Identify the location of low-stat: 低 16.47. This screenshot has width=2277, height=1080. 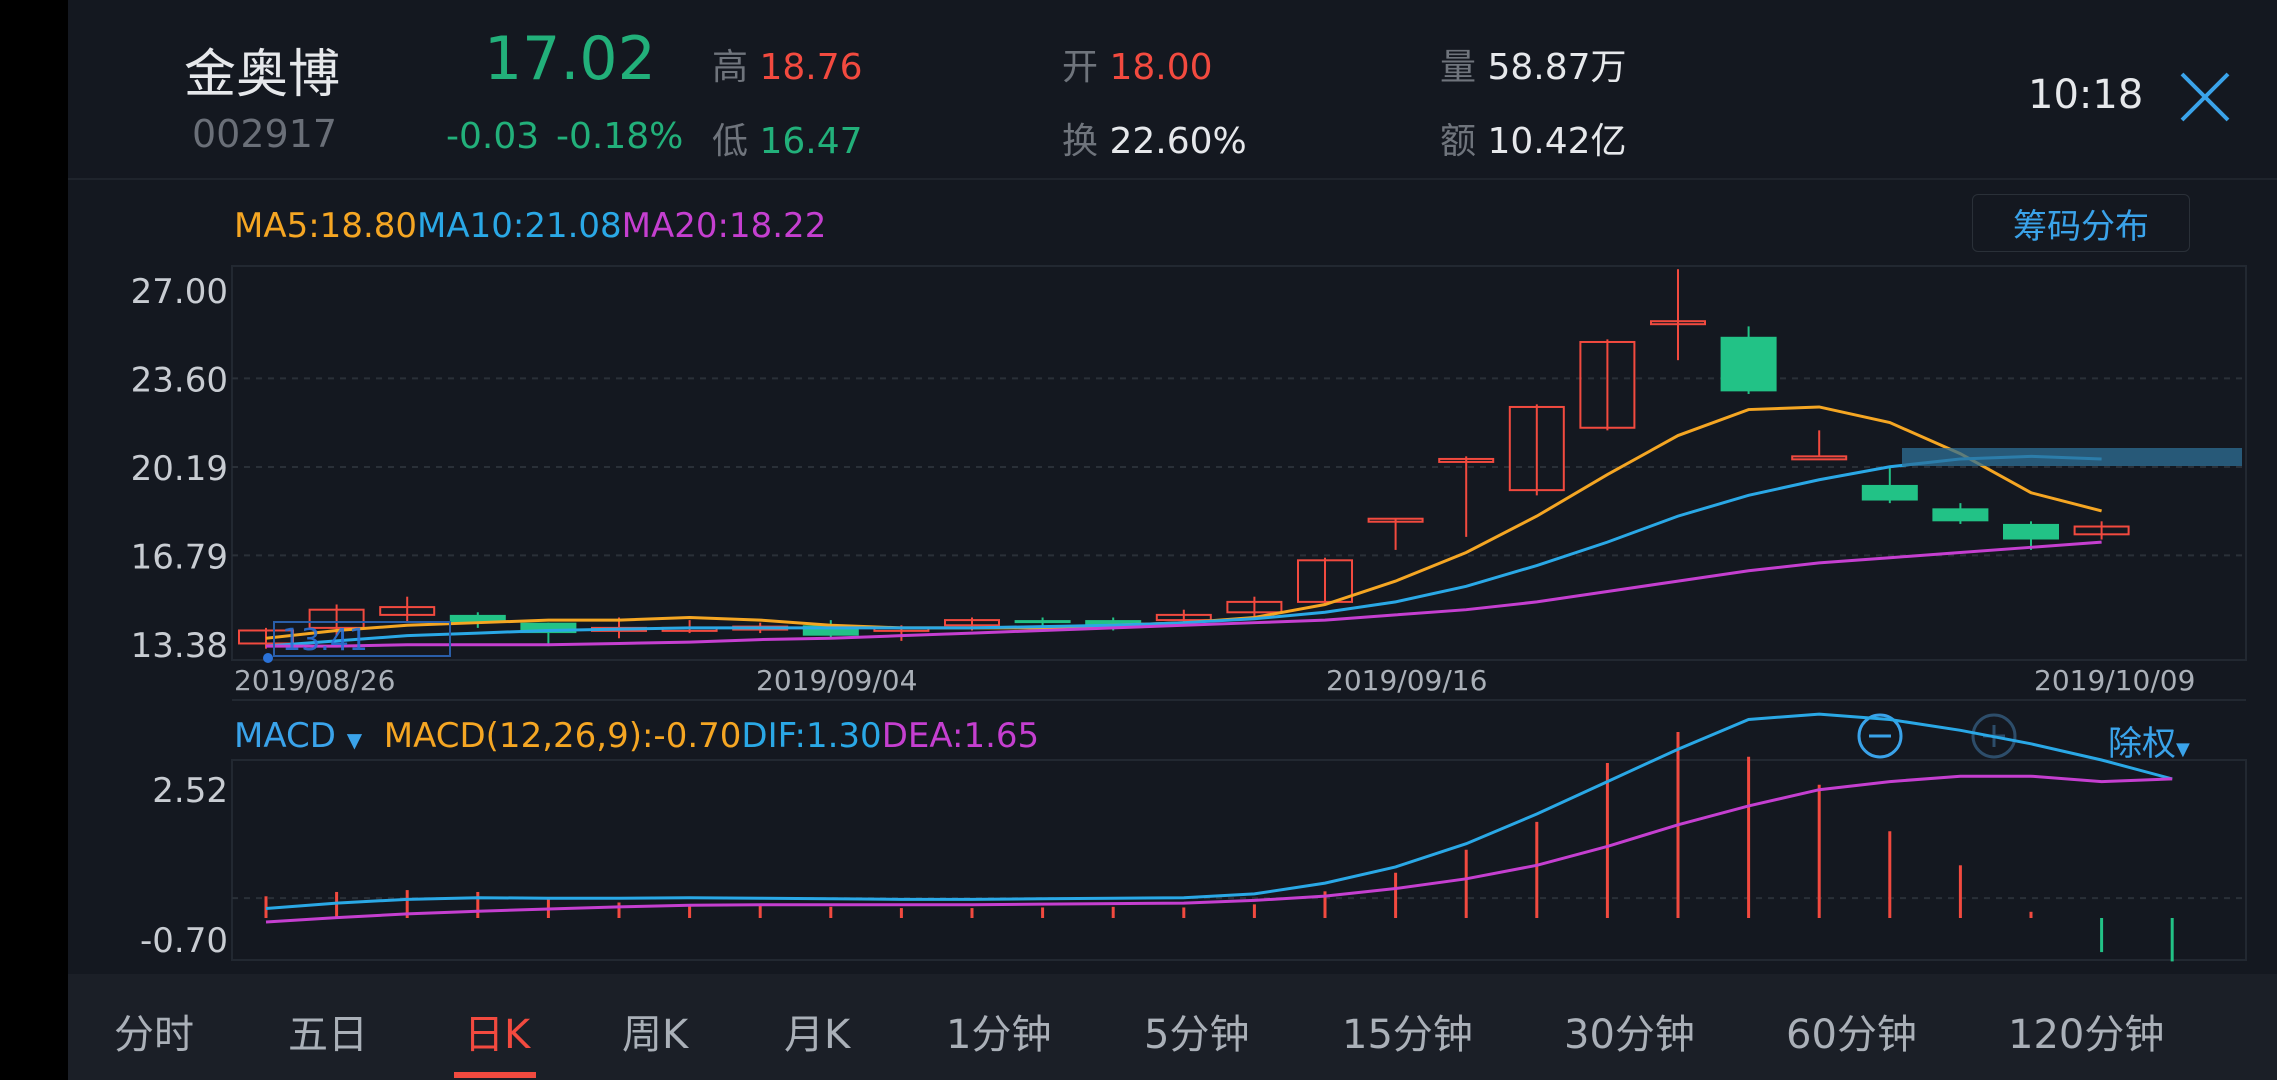
(787, 138).